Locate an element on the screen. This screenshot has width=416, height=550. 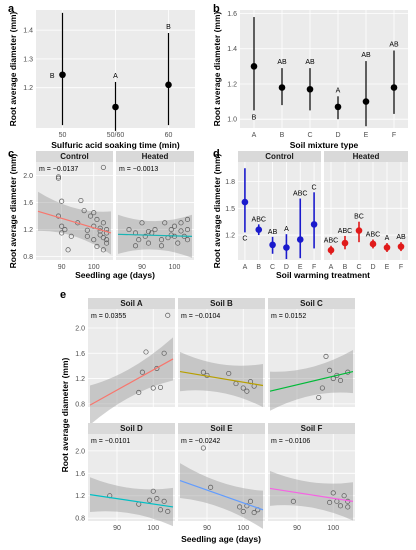
b-xtick-label: E is located at coordinates (366, 135).